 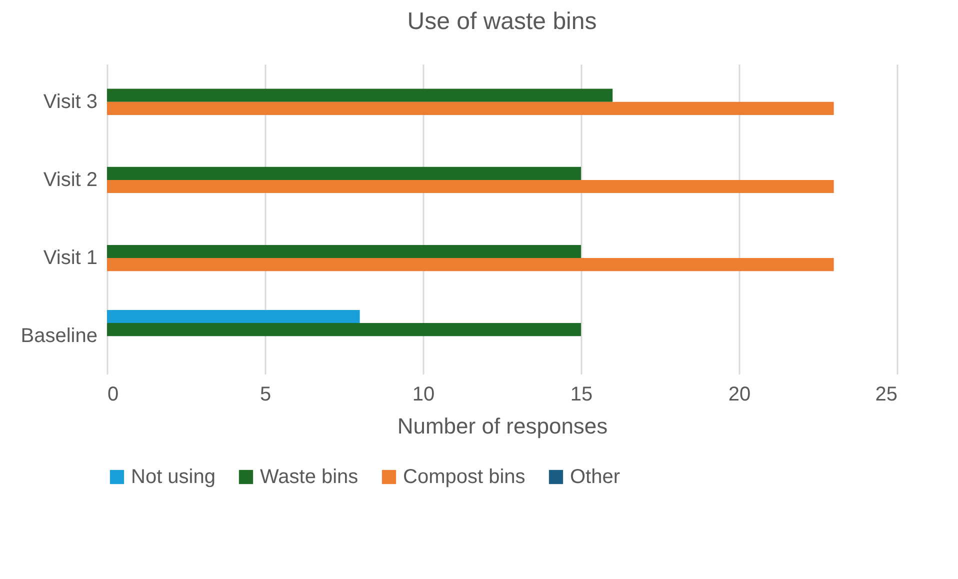 I want to click on legend-label: Compost bins, so click(x=464, y=477).